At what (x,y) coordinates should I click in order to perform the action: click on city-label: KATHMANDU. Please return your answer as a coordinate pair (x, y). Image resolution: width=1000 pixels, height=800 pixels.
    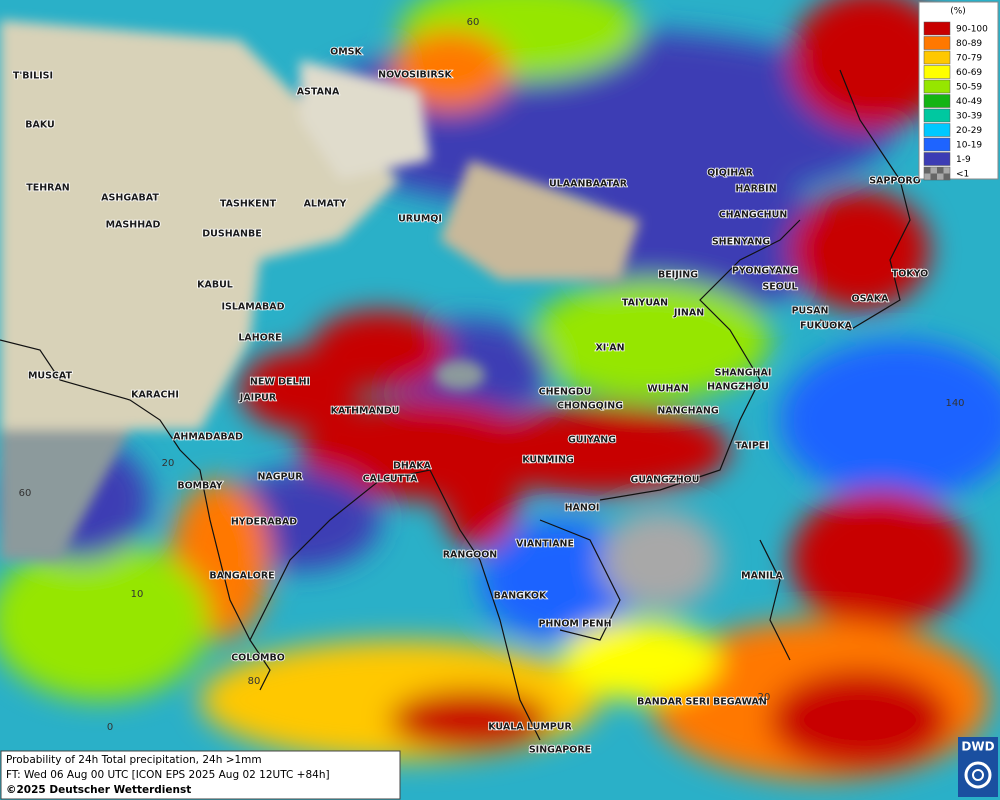
    Looking at the image, I should click on (365, 411).